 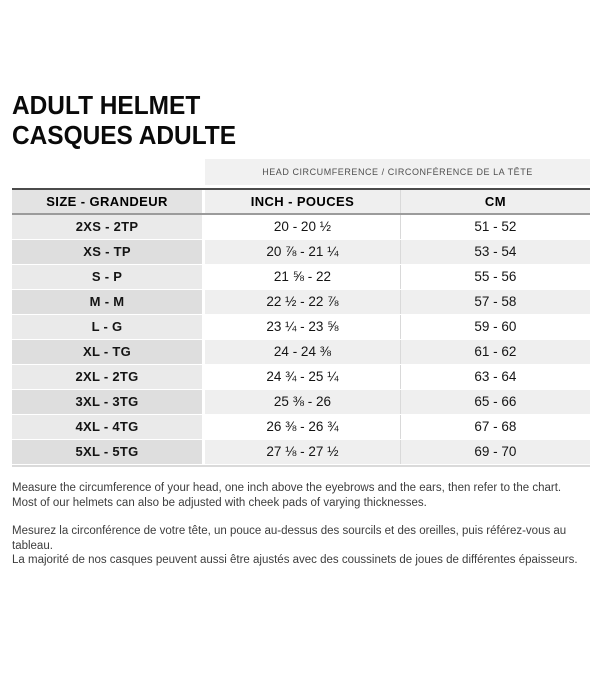 I want to click on cm-cell: 51 - 52, so click(x=494, y=227).